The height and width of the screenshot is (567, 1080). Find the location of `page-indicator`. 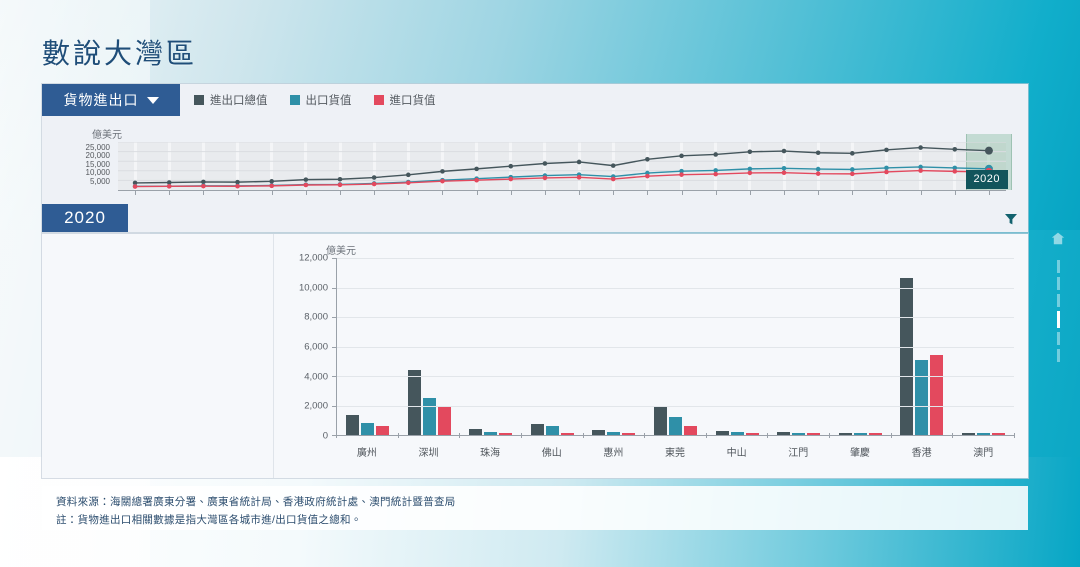

page-indicator is located at coordinates (1058, 302).